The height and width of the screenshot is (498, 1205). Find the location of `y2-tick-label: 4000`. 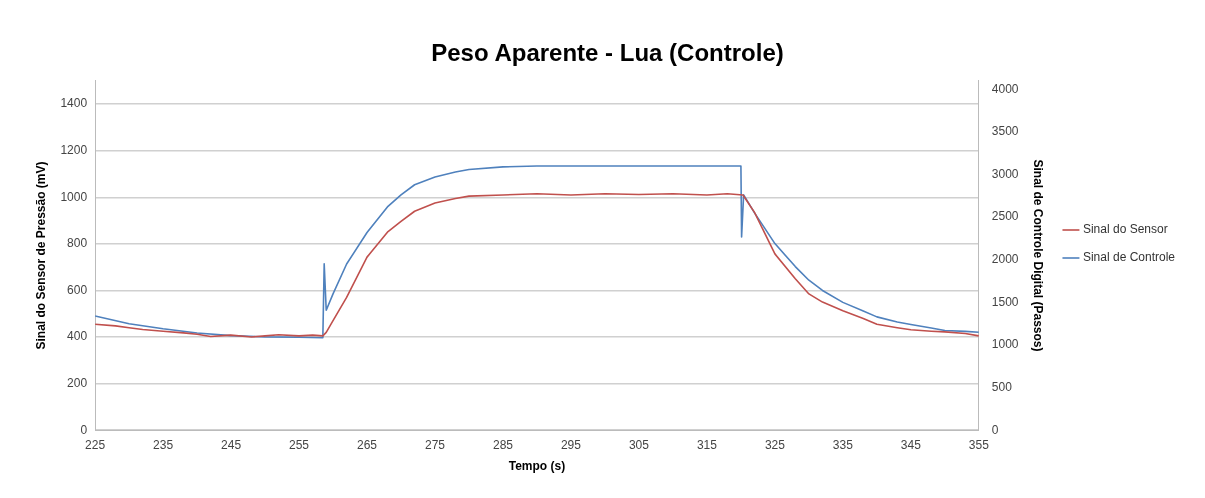

y2-tick-label: 4000 is located at coordinates (1005, 88).